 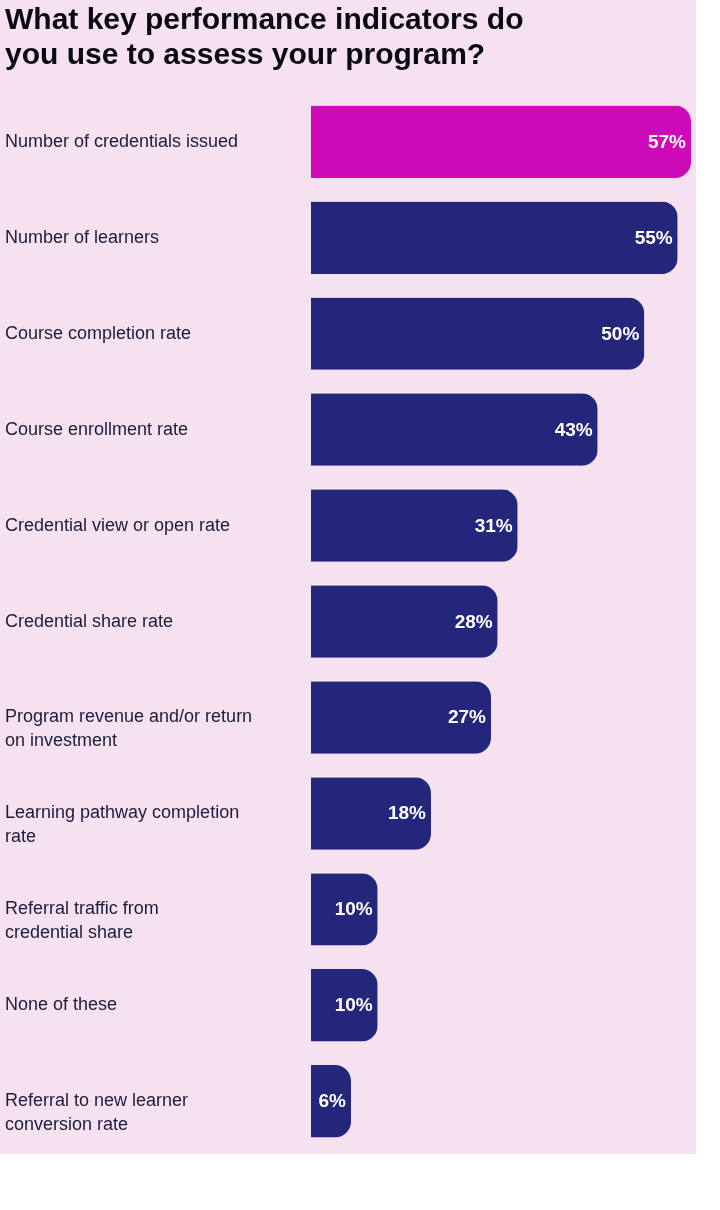 What do you see at coordinates (407, 813) in the screenshot?
I see `data-label: 18%` at bounding box center [407, 813].